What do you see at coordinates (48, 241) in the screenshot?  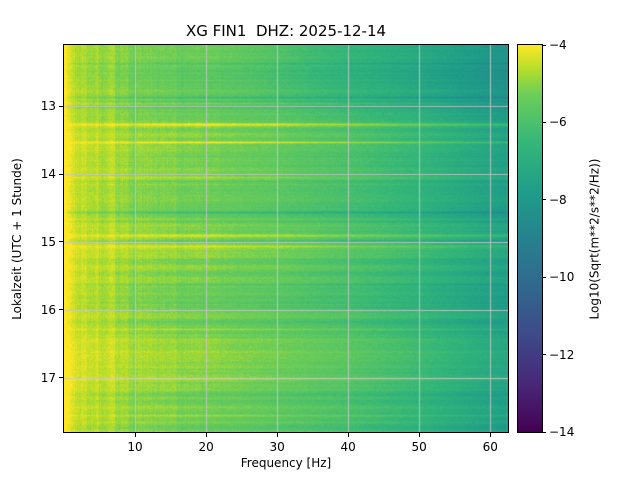 I see `y-tick-label: 15` at bounding box center [48, 241].